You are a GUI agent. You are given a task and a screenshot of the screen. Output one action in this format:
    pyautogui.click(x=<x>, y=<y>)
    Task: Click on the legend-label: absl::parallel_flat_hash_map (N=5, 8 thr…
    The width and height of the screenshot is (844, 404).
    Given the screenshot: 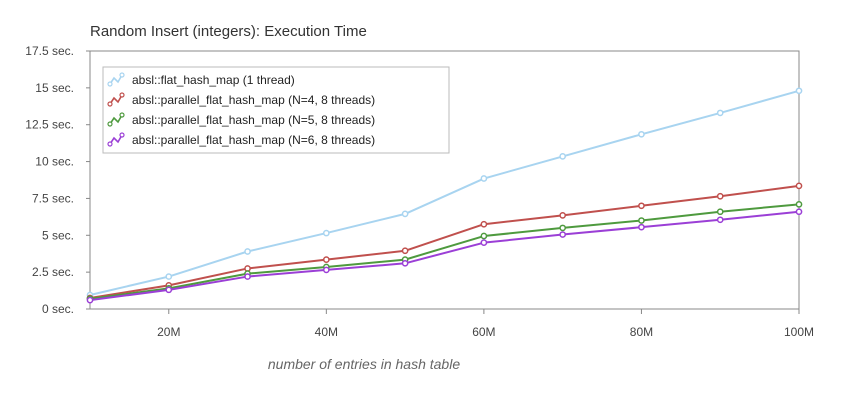 What is the action you would take?
    pyautogui.click(x=253, y=120)
    